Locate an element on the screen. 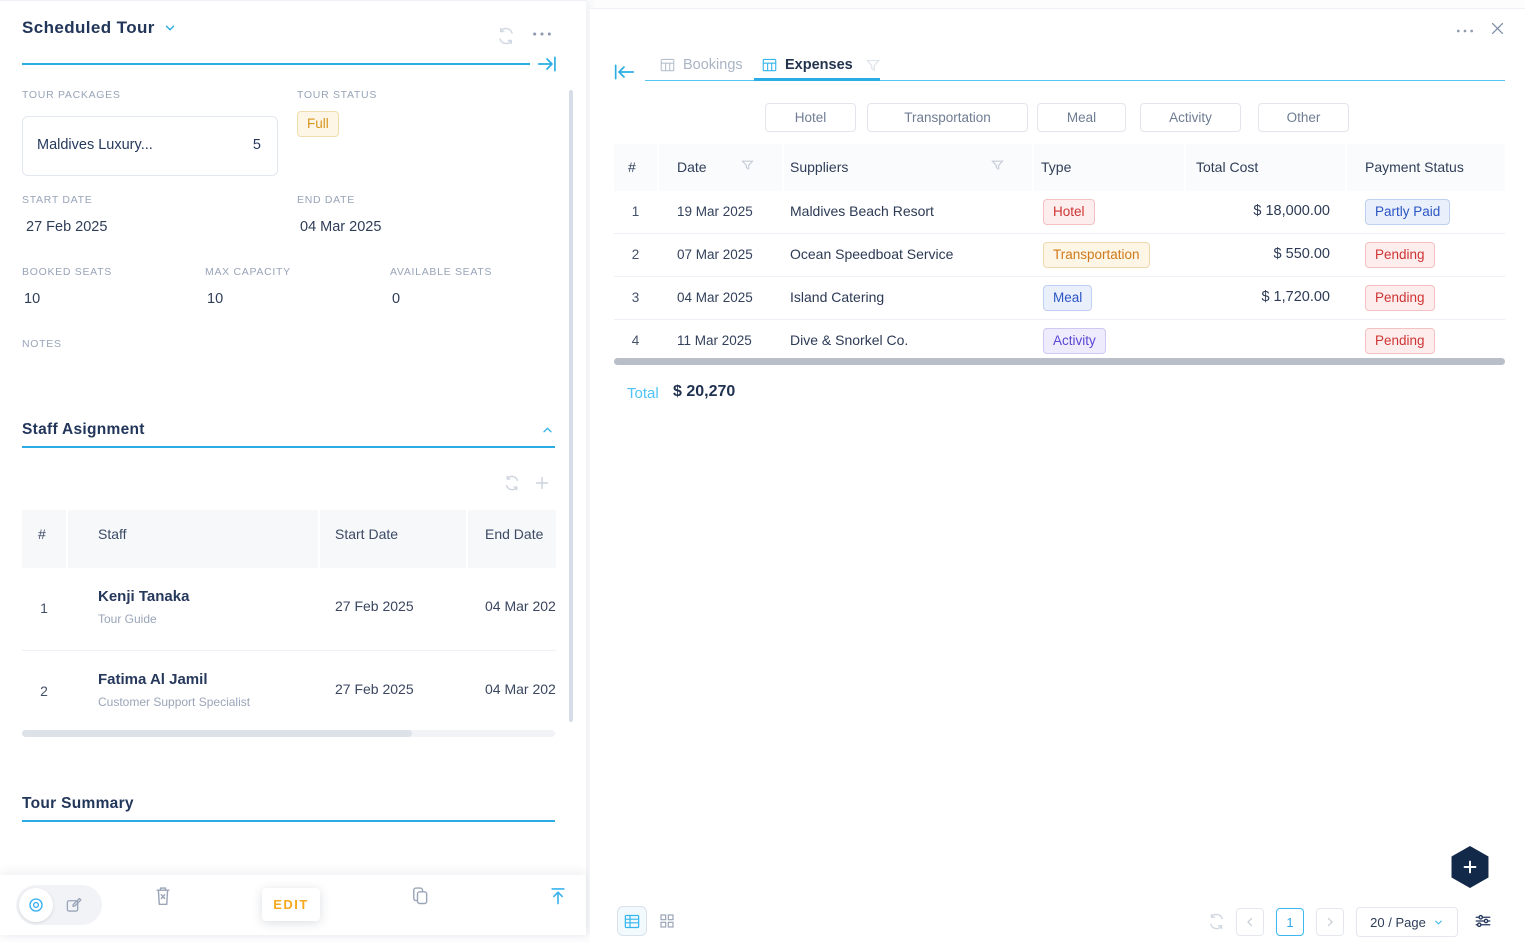 Image resolution: width=1525 pixels, height=943 pixels. refresh-icon is located at coordinates (506, 36).